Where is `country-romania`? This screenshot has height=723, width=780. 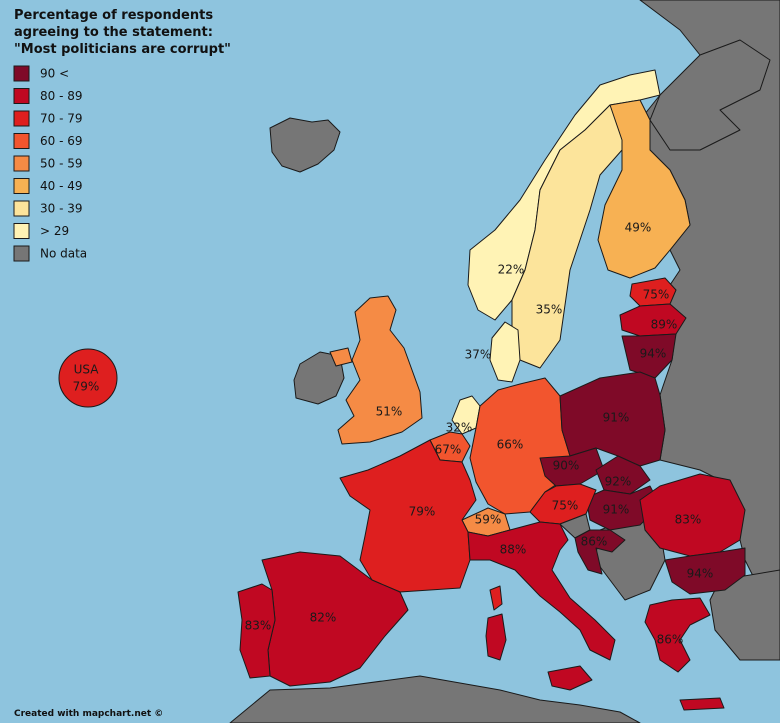
country-romania is located at coordinates (692, 515).